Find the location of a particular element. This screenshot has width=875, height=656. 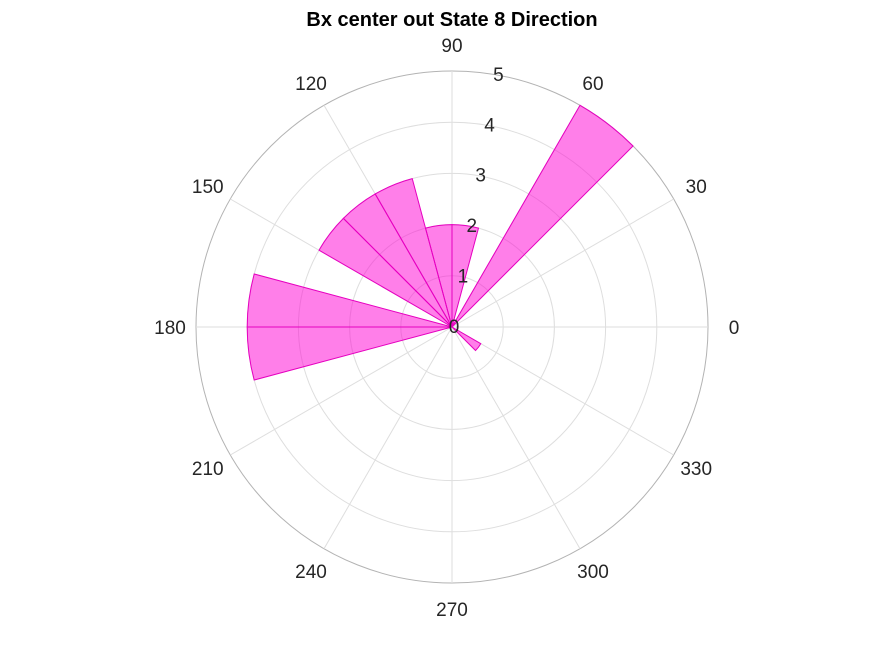

theta-tick-30: 30 is located at coordinates (696, 187).